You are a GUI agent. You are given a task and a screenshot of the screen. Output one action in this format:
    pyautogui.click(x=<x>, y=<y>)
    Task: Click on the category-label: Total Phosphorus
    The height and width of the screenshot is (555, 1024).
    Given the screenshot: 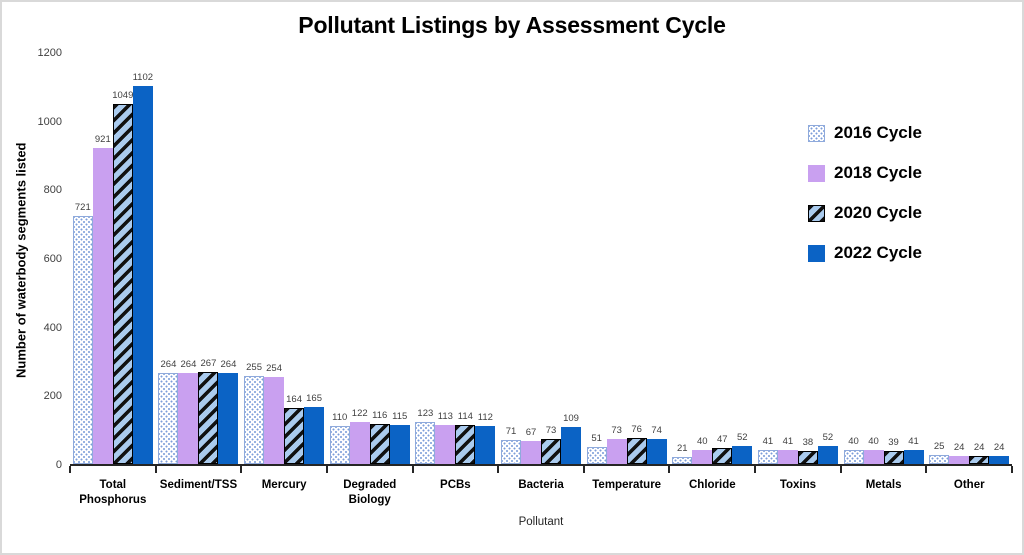 What is the action you would take?
    pyautogui.click(x=113, y=492)
    